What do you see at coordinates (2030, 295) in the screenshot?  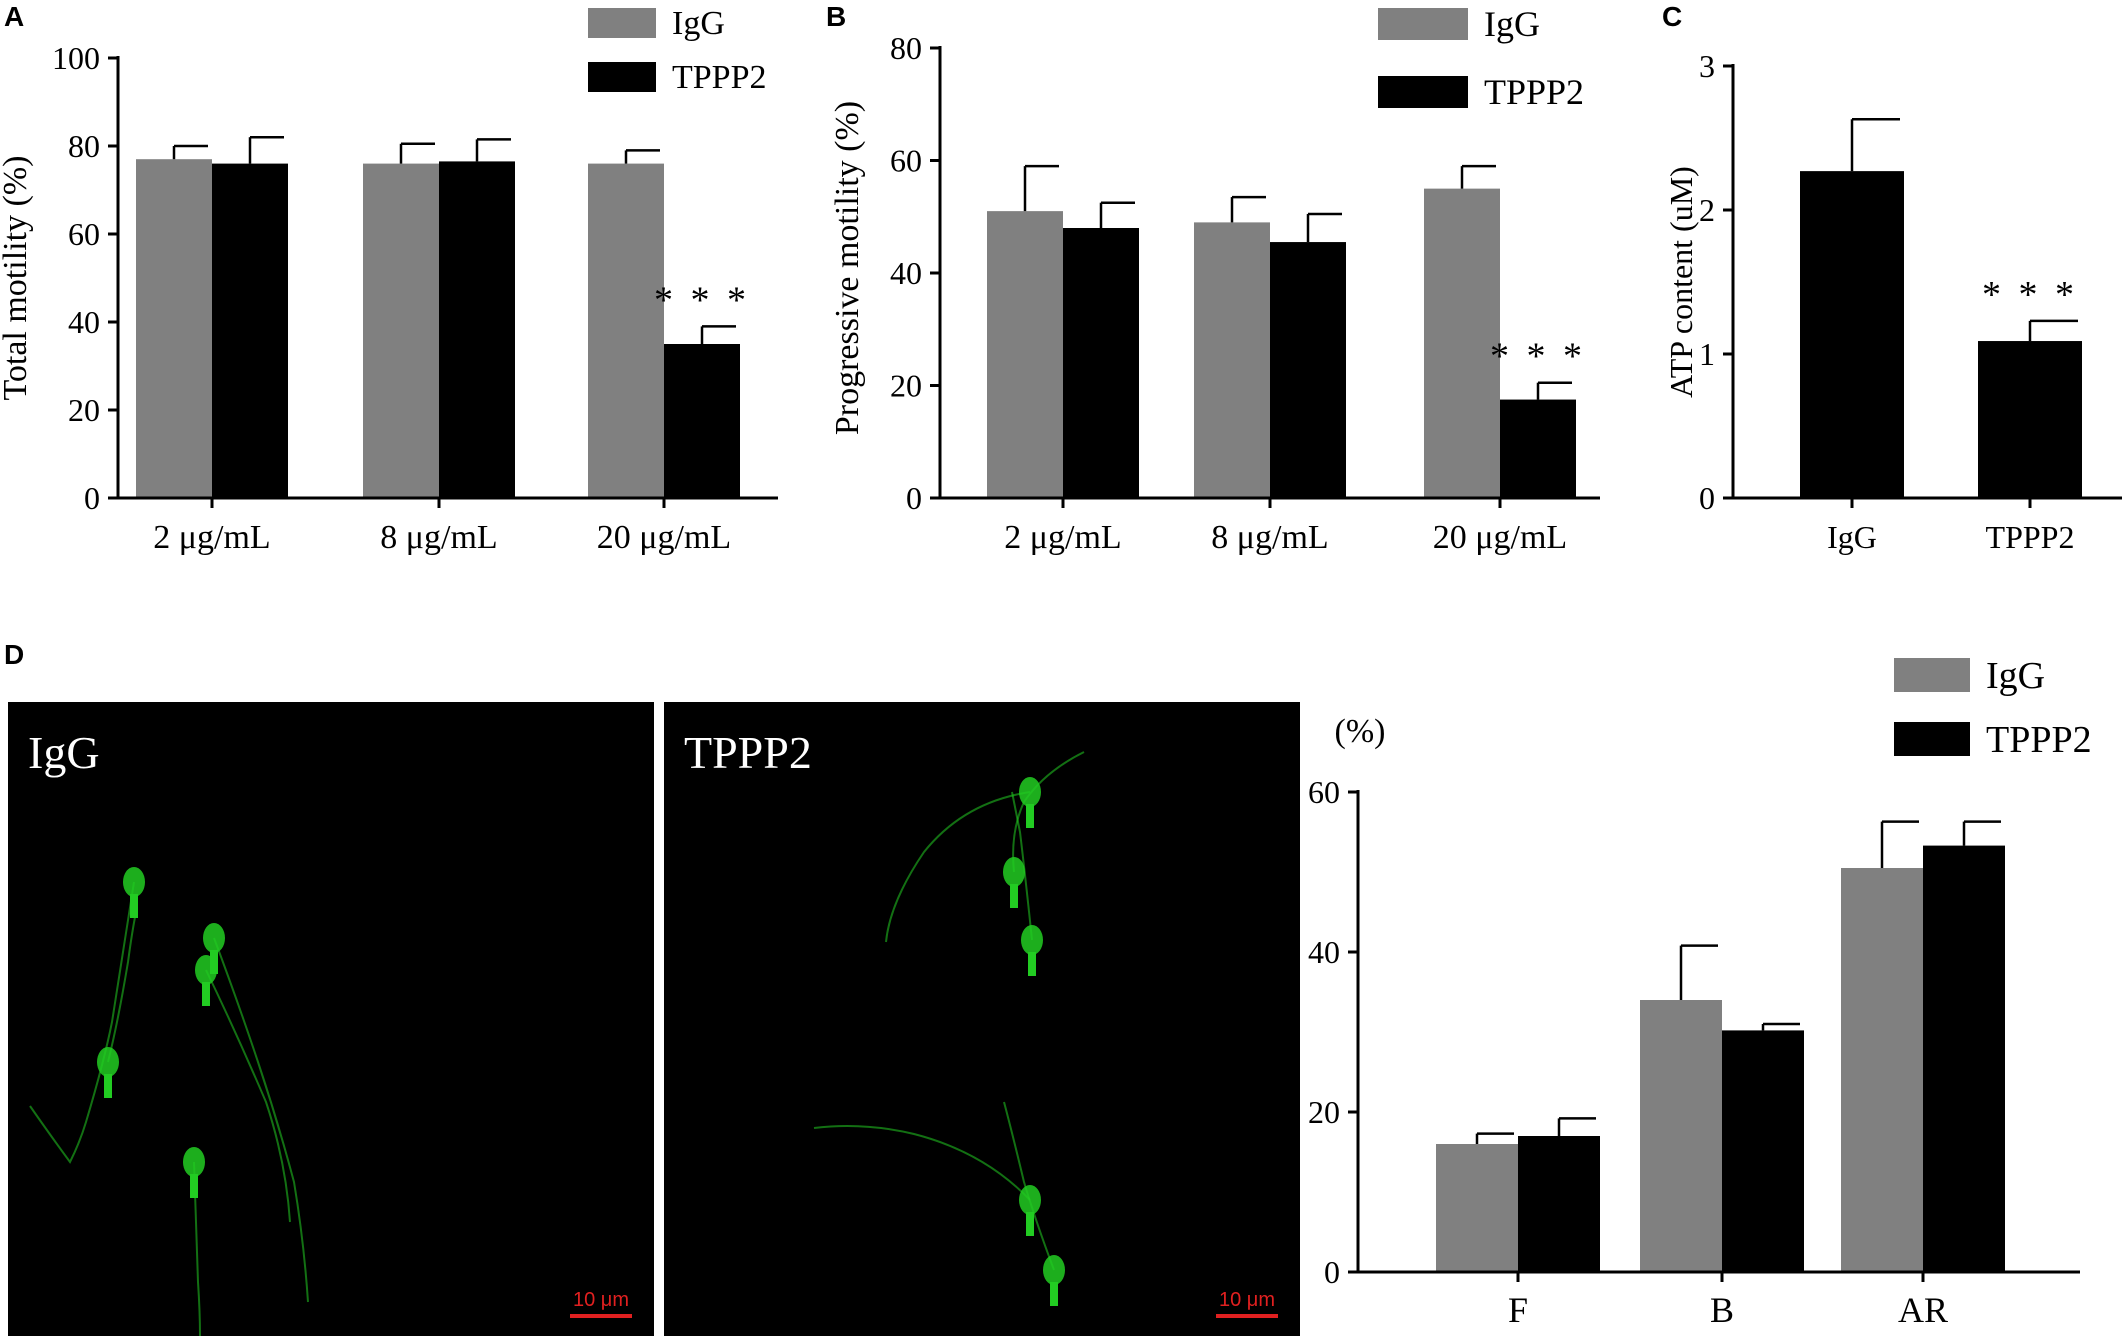 I see `significance-stars-tppp2: * * *` at bounding box center [2030, 295].